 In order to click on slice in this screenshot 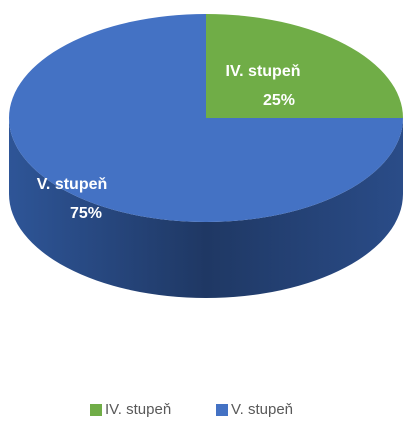, I will do `click(304, 66)`.